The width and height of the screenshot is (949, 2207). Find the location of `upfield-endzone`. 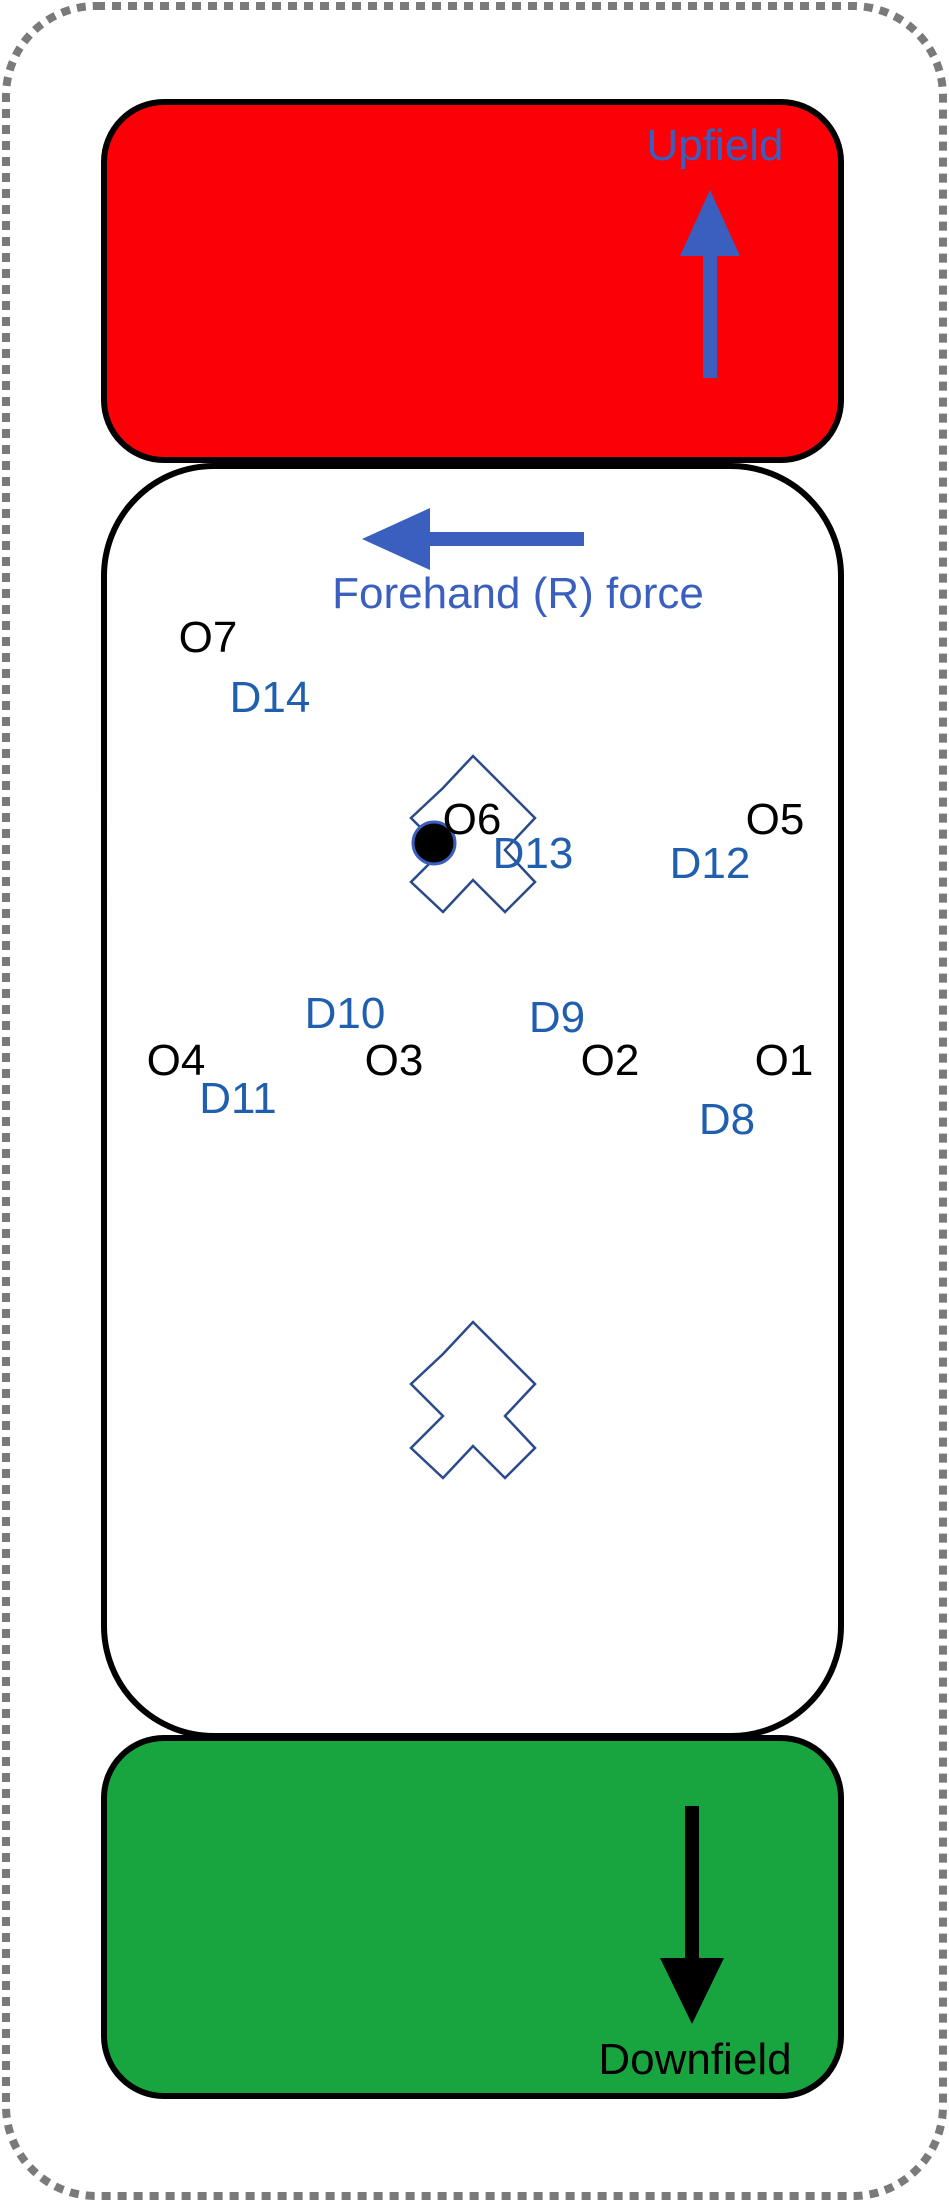

upfield-endzone is located at coordinates (472, 281).